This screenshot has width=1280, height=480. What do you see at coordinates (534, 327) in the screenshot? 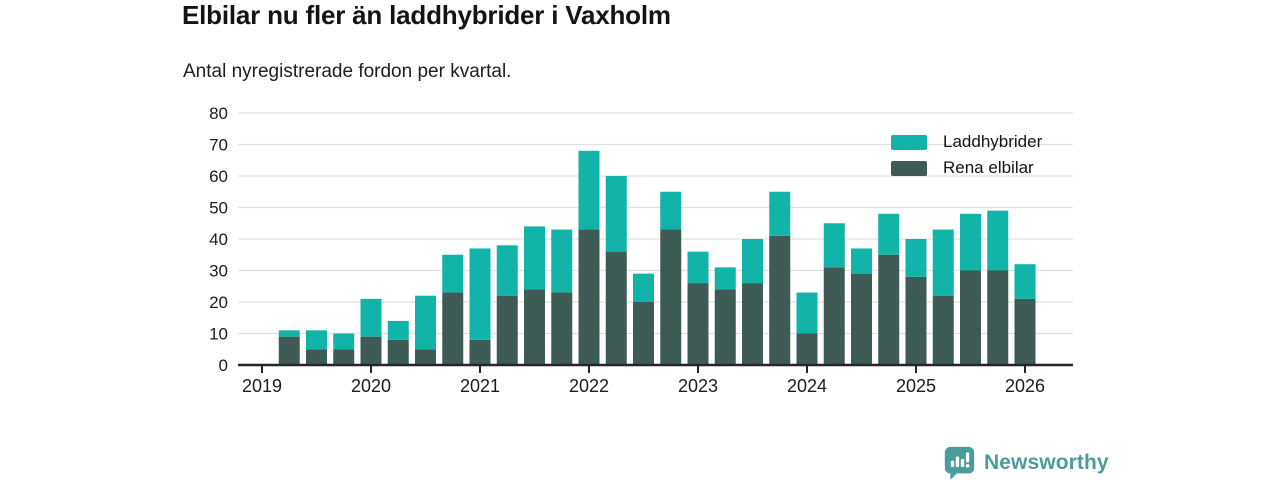
I see `bar-rena-elbilar-2021-q3` at bounding box center [534, 327].